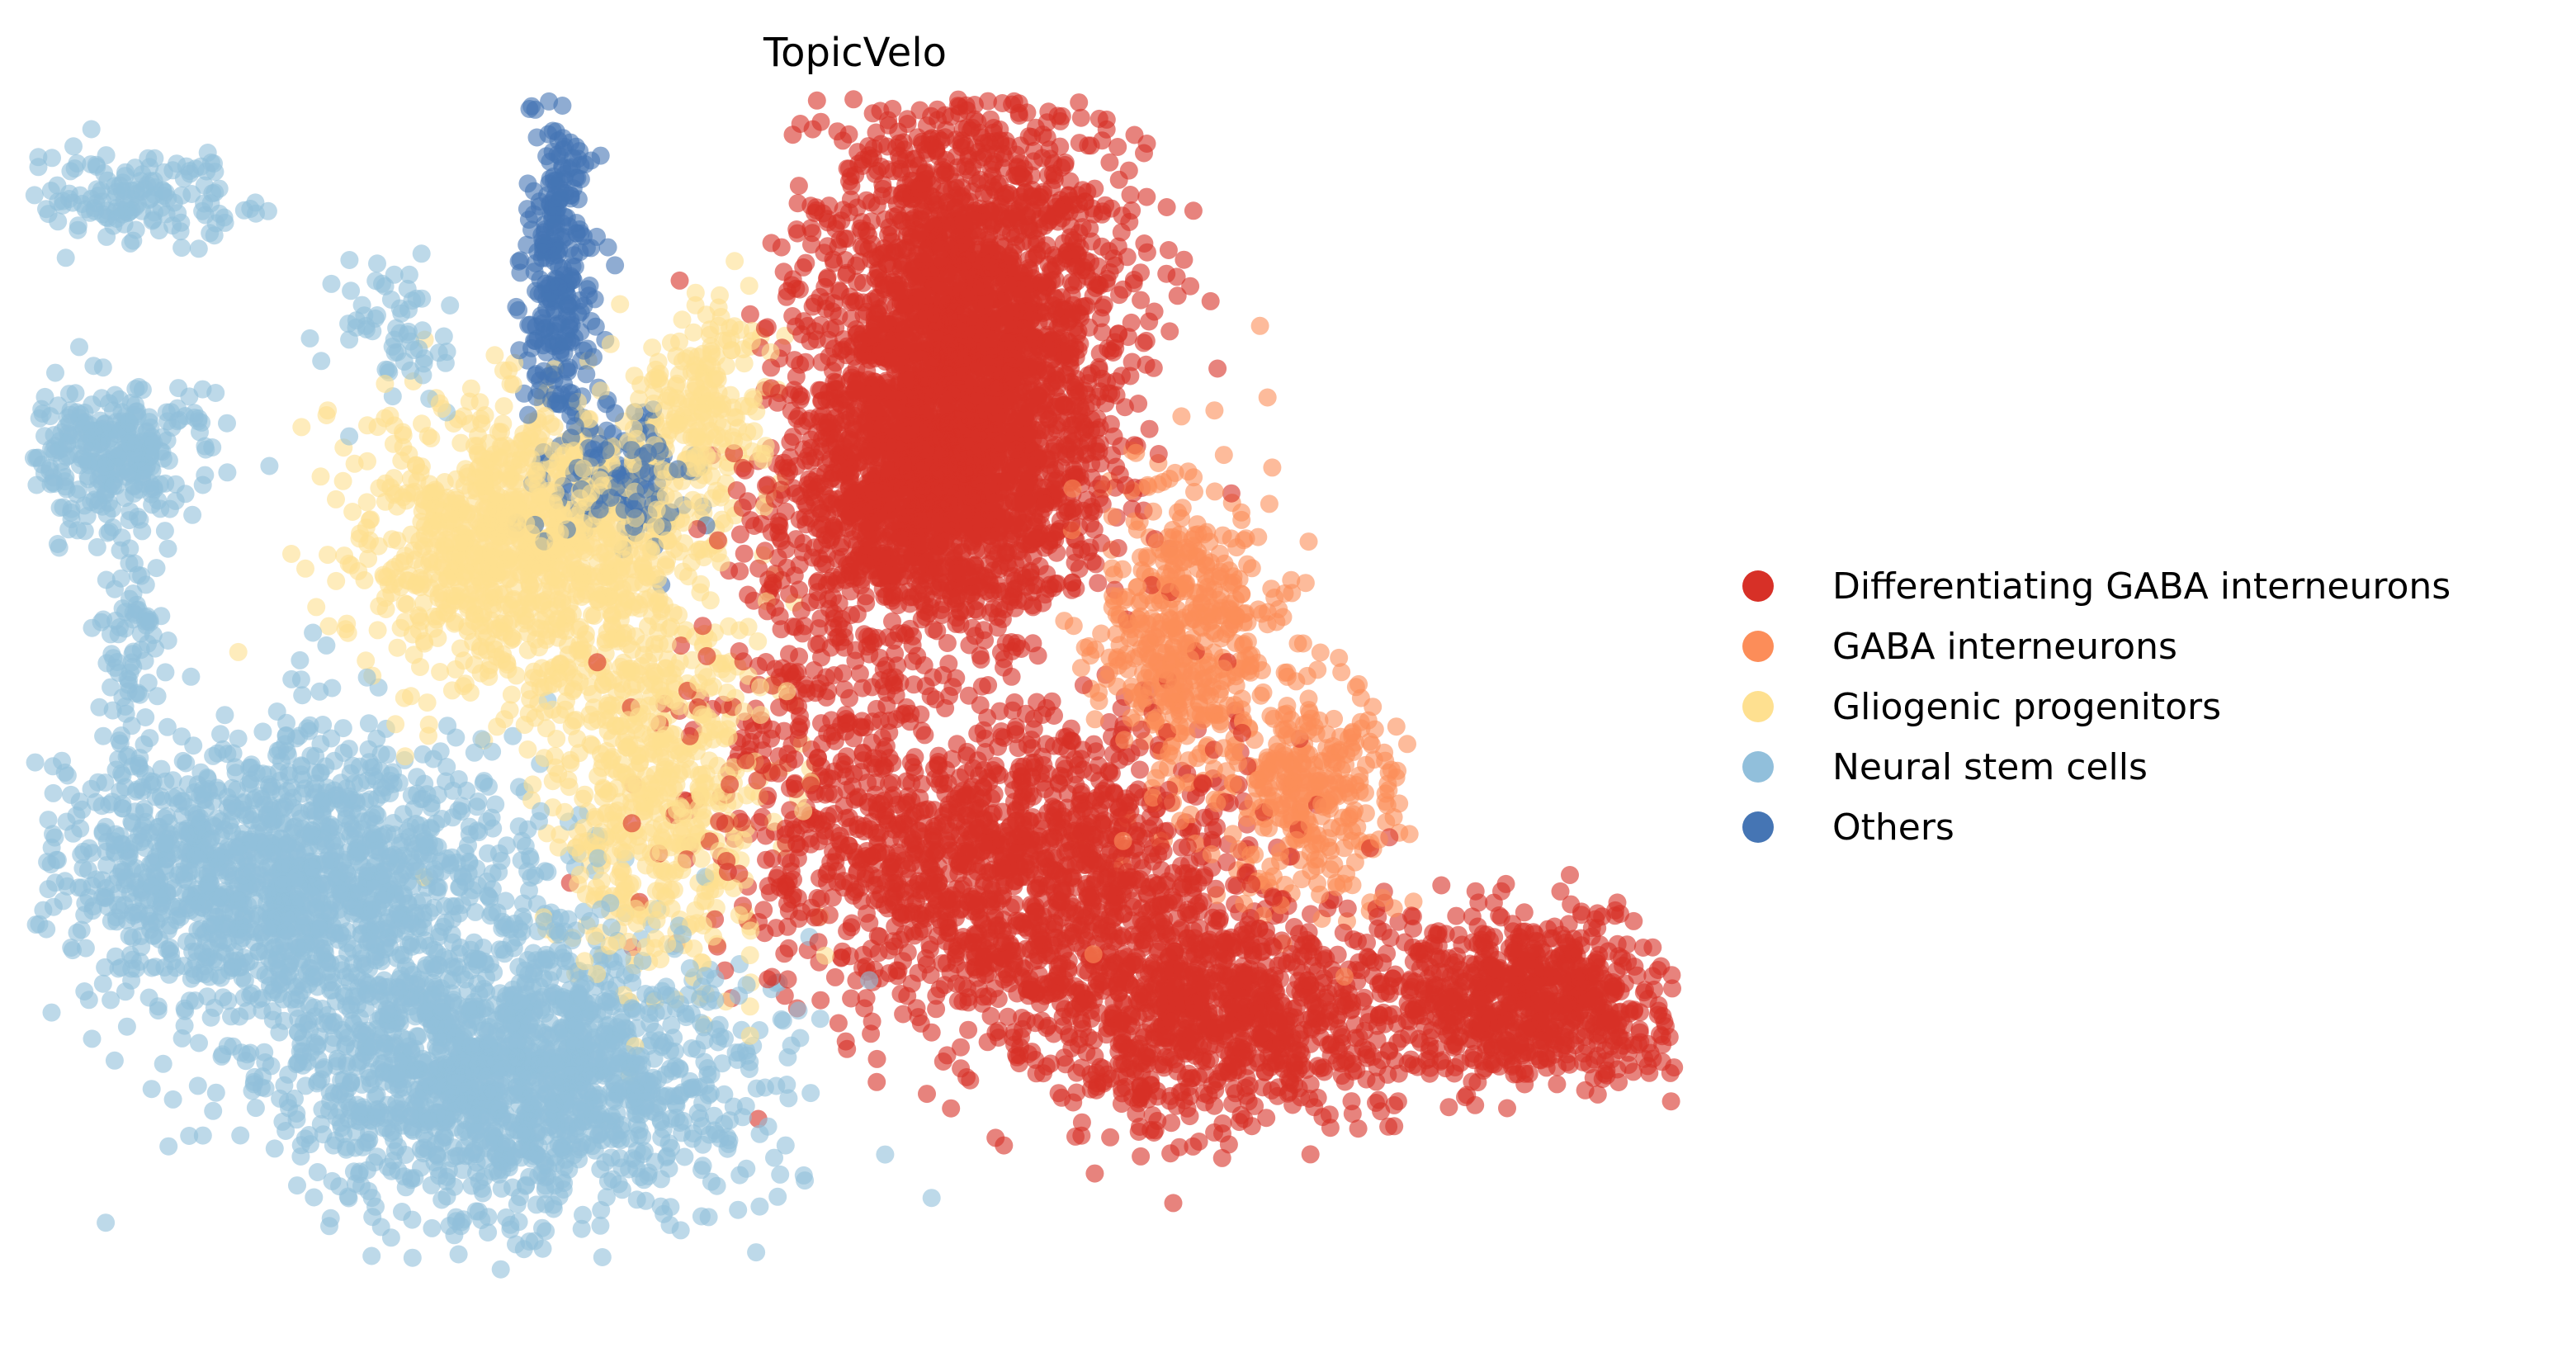  I want to click on chart-title: TopicVelo, so click(855, 53).